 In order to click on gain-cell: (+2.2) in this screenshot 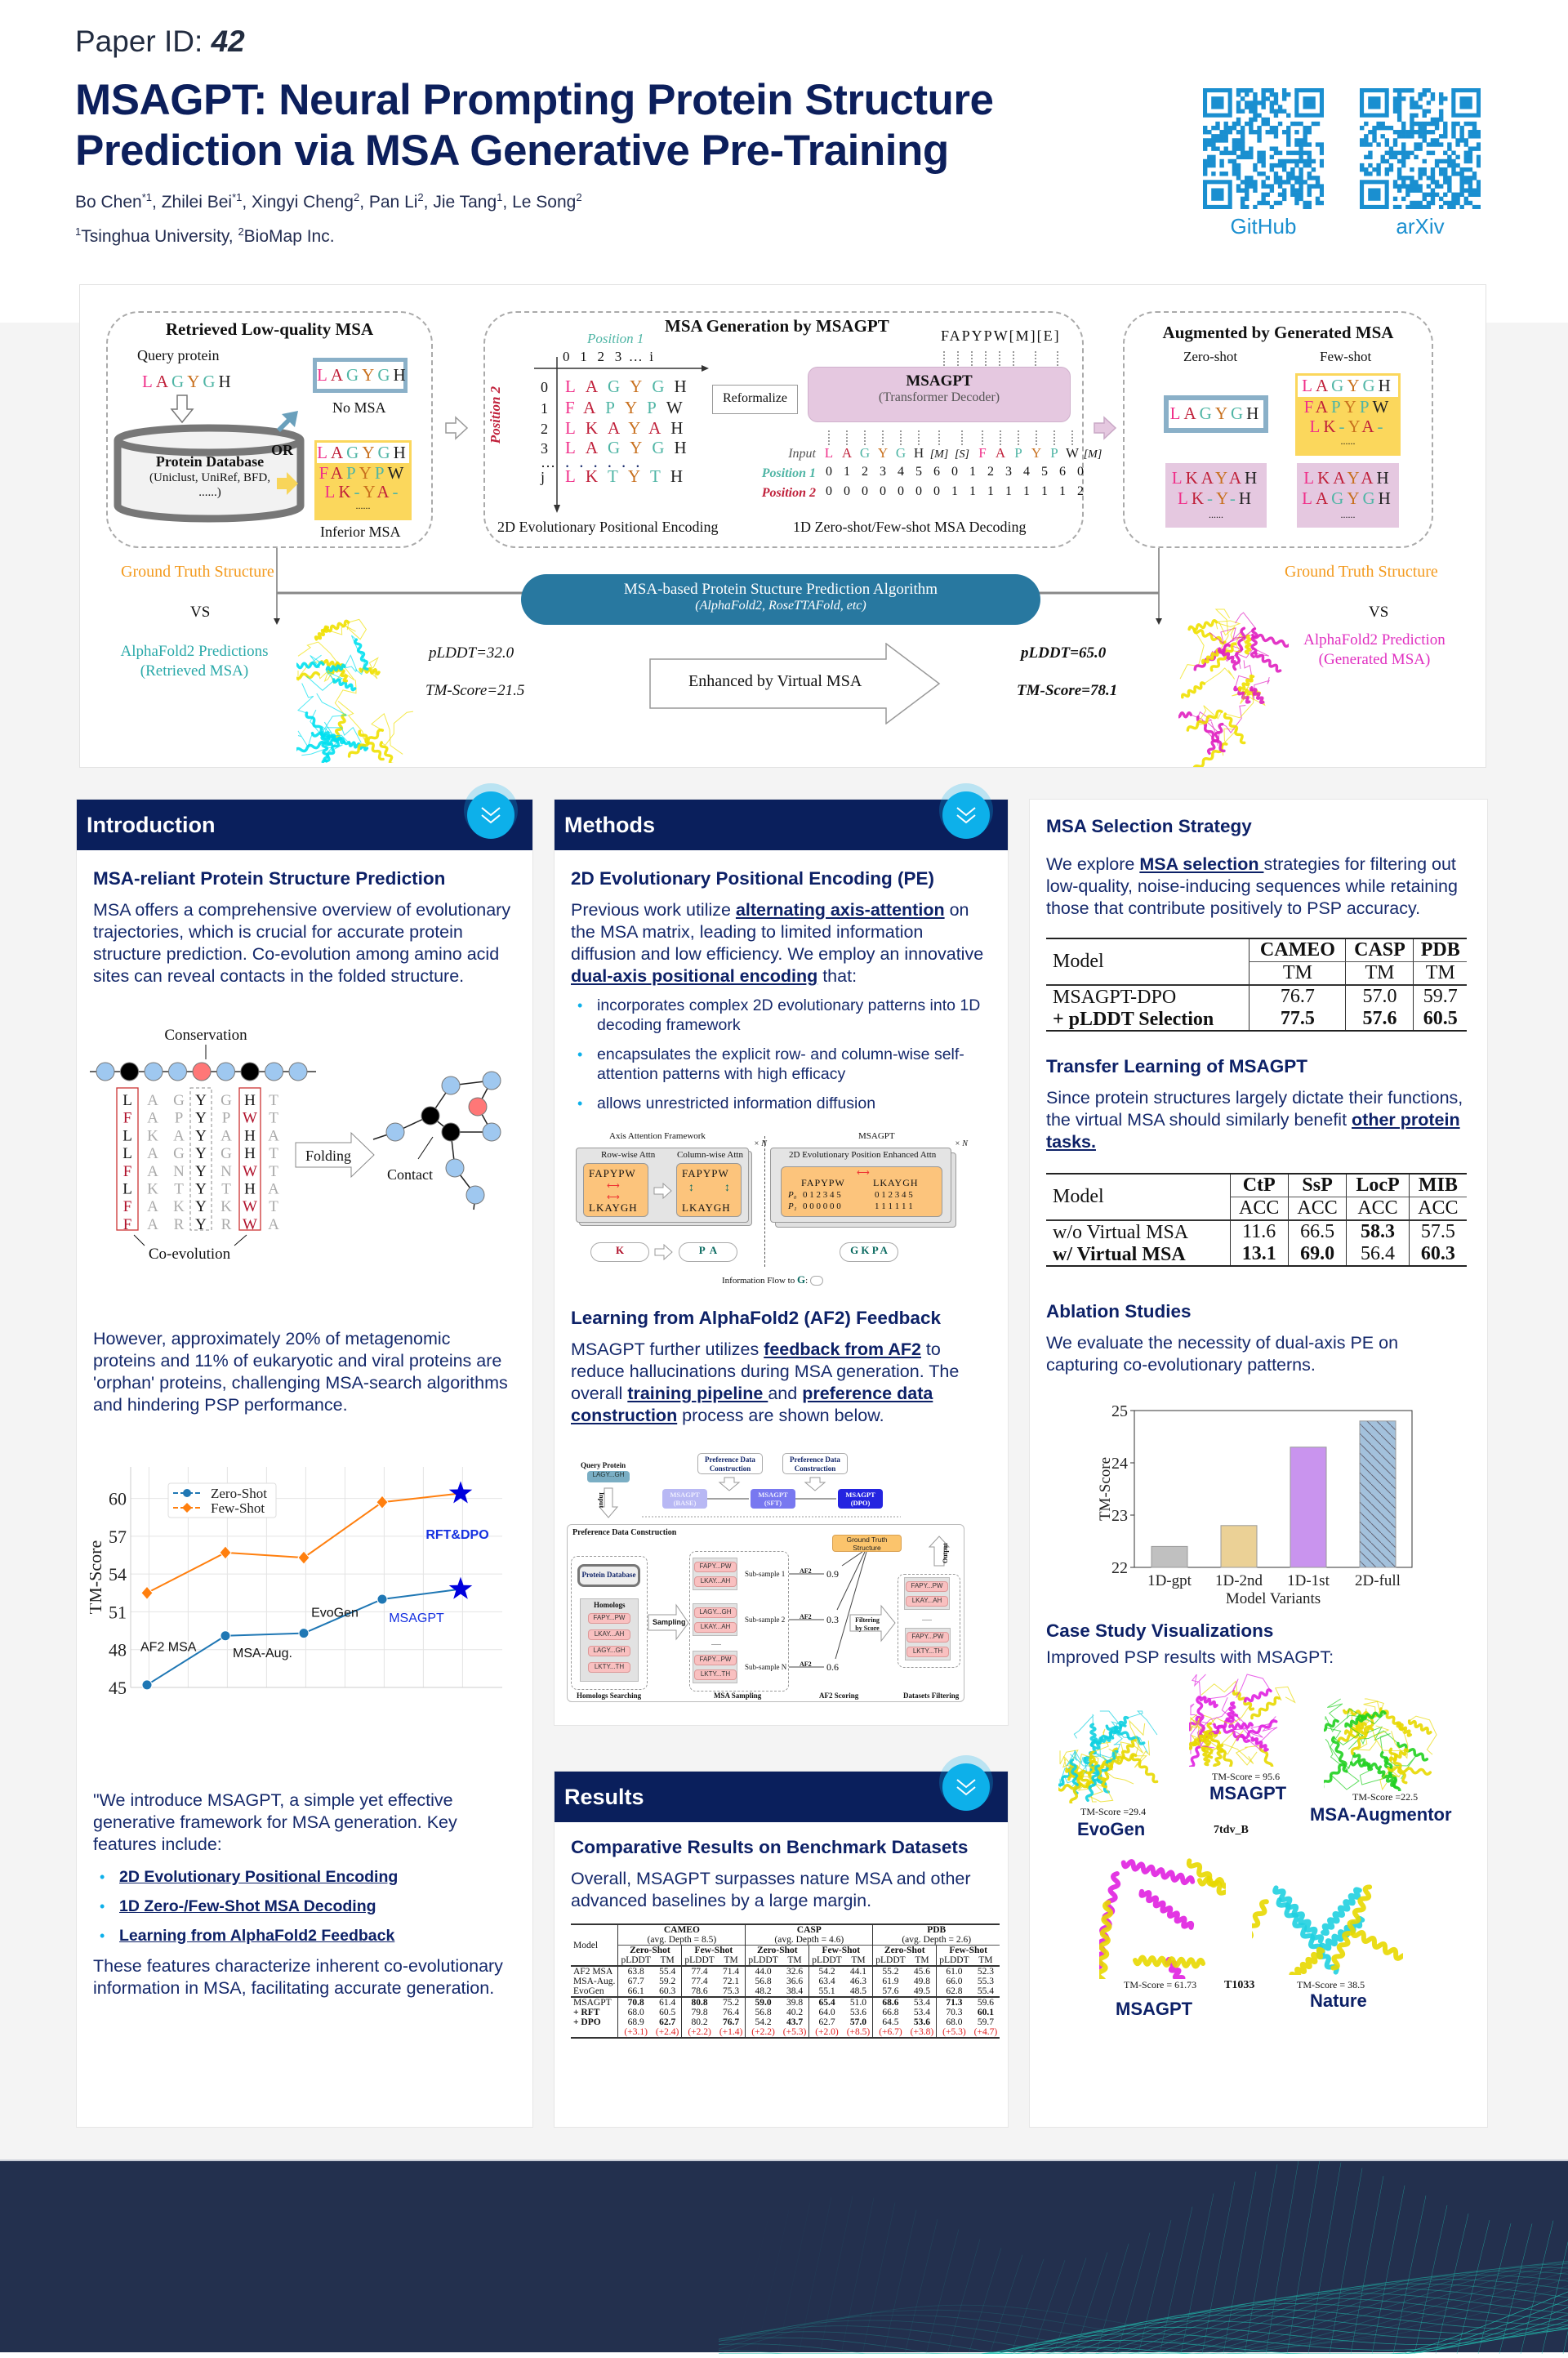, I will do `click(763, 2032)`.